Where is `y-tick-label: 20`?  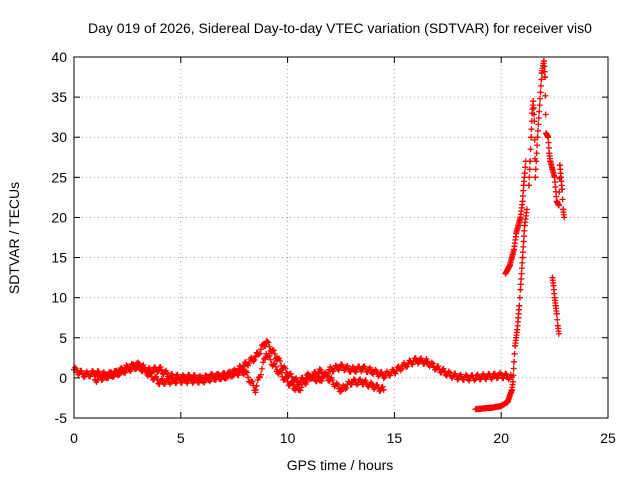 y-tick-label: 20 is located at coordinates (59, 217).